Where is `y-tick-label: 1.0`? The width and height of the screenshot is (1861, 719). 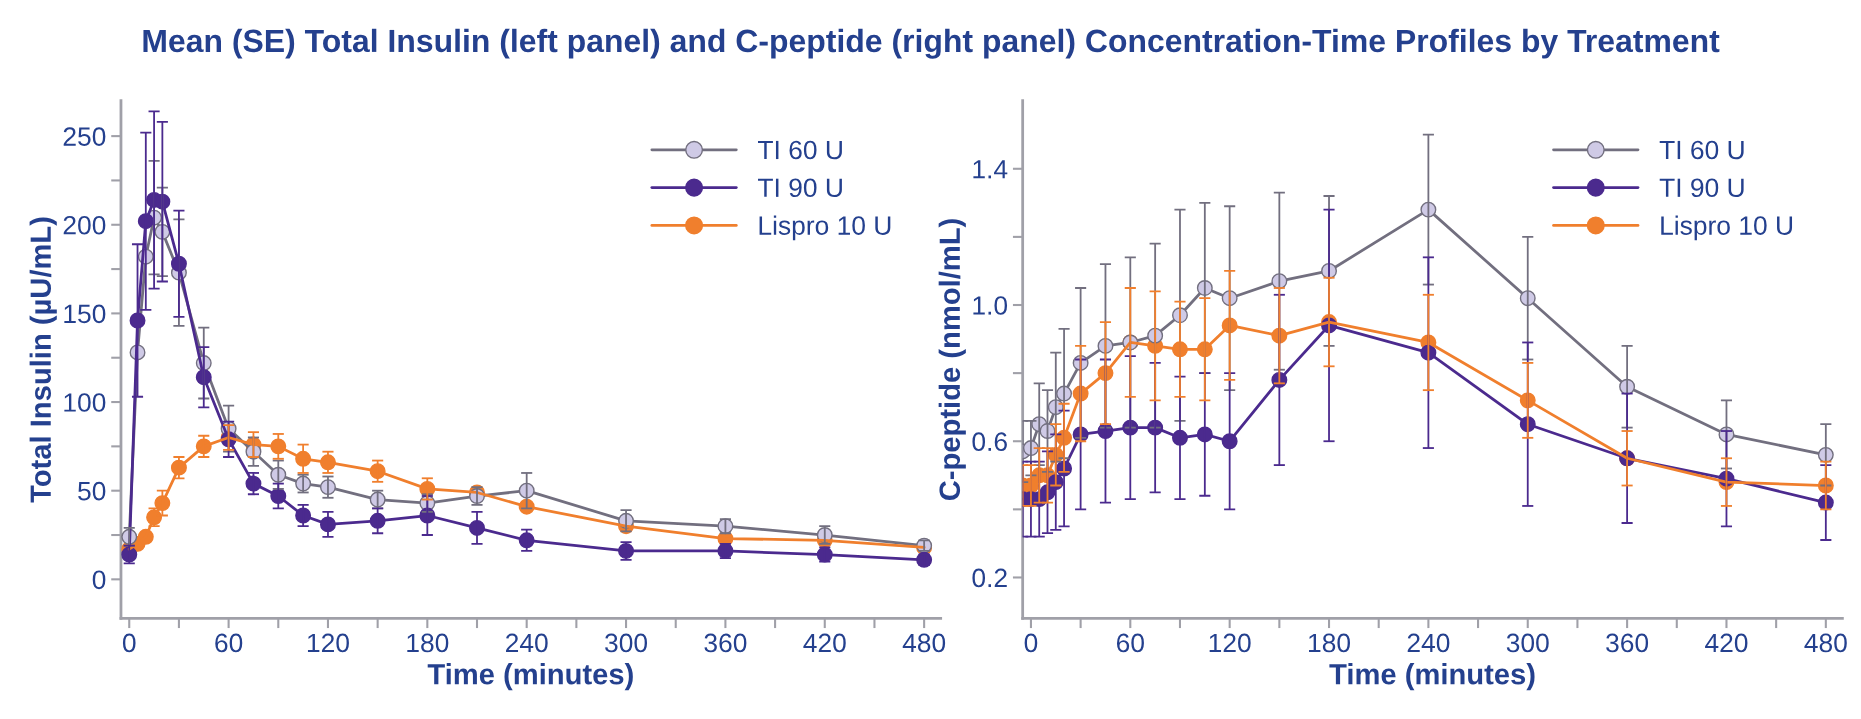
y-tick-label: 1.0 is located at coordinates (990, 305).